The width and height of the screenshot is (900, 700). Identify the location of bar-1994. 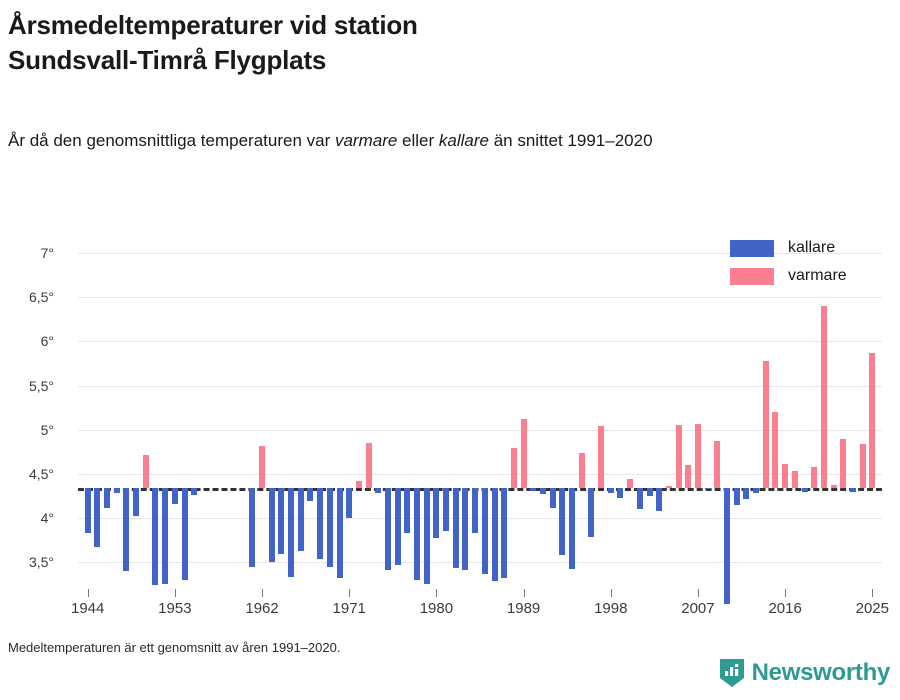
(572, 528).